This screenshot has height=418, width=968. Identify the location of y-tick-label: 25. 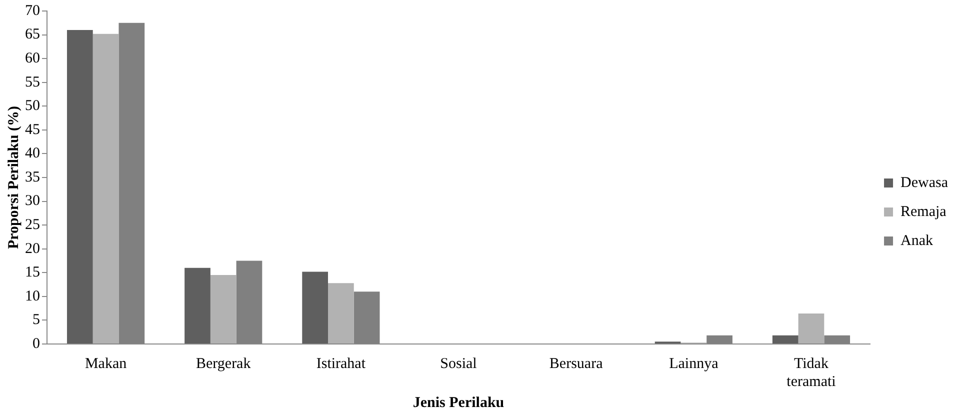
(32, 225).